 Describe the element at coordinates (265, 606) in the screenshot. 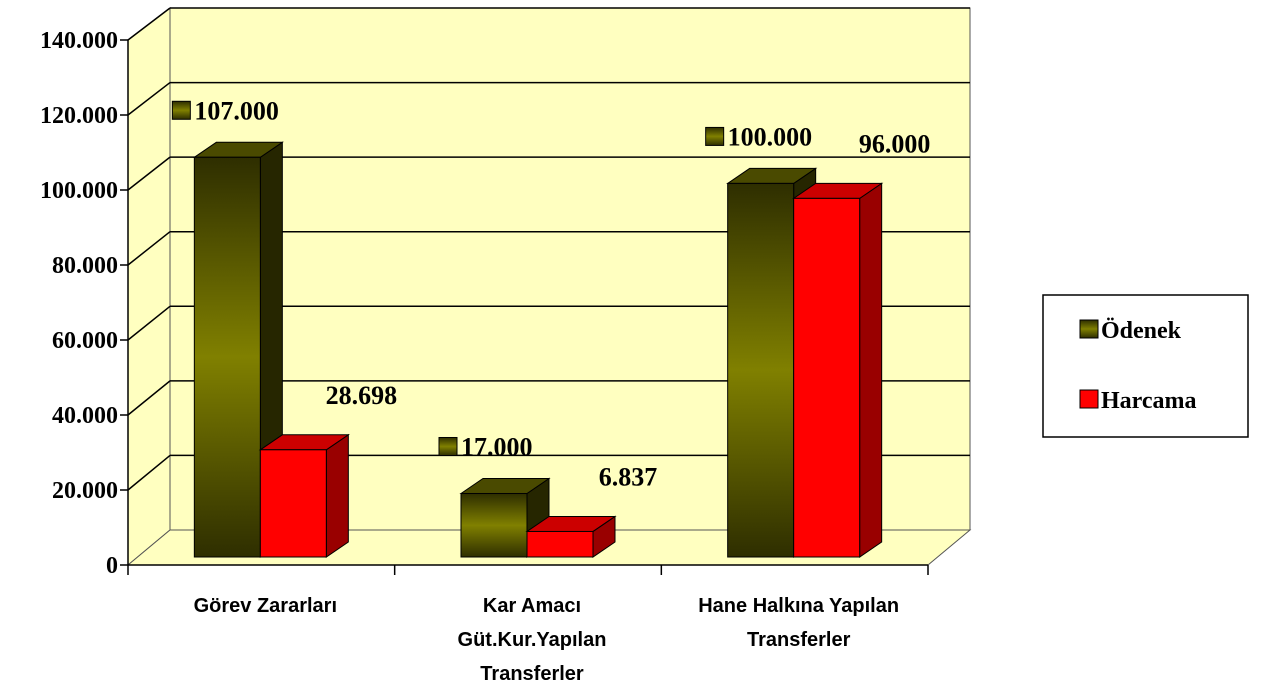

I see `x-tick-label: Görev Zararları` at that location.